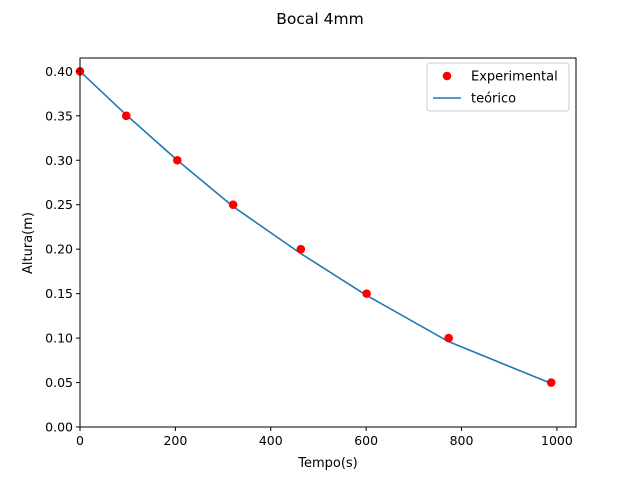 This screenshot has height=480, width=640. I want to click on y-tick-label: 0.00, so click(59, 427).